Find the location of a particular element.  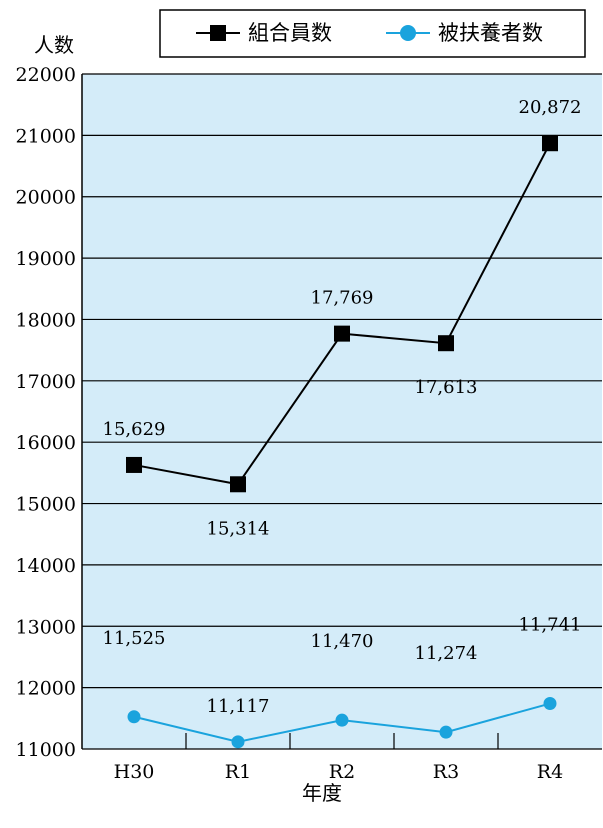

legend-dependents-marker is located at coordinates (408, 33).